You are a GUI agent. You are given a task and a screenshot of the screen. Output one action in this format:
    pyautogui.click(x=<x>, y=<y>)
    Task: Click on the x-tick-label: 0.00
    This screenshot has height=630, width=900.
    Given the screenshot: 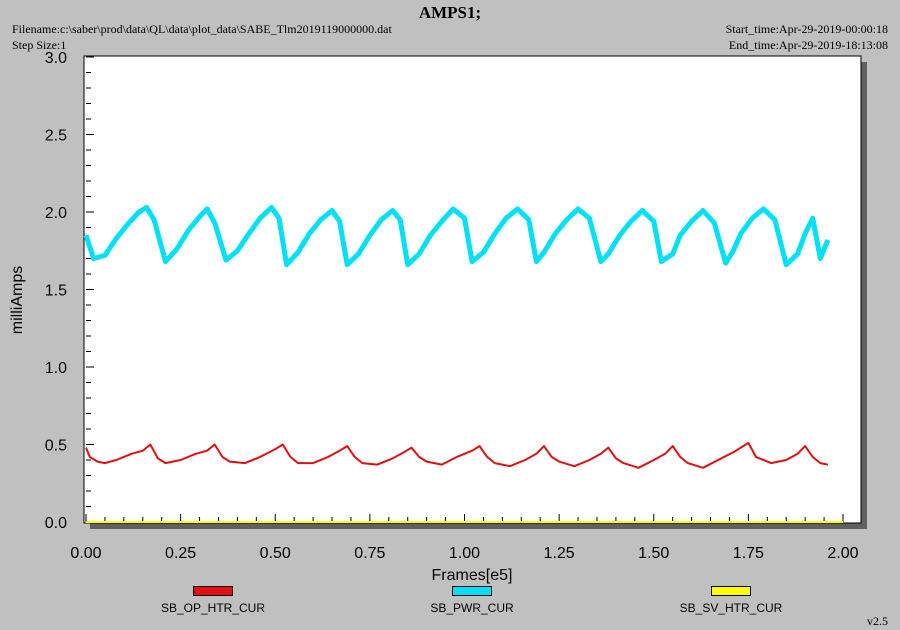 What is the action you would take?
    pyautogui.click(x=85, y=553)
    